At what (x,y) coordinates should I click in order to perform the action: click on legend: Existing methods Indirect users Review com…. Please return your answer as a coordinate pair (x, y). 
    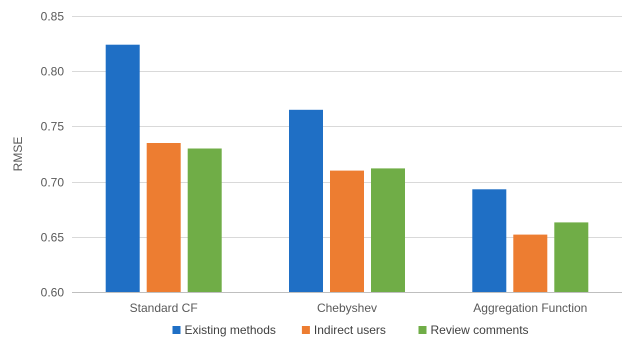
    Looking at the image, I should click on (351, 330).